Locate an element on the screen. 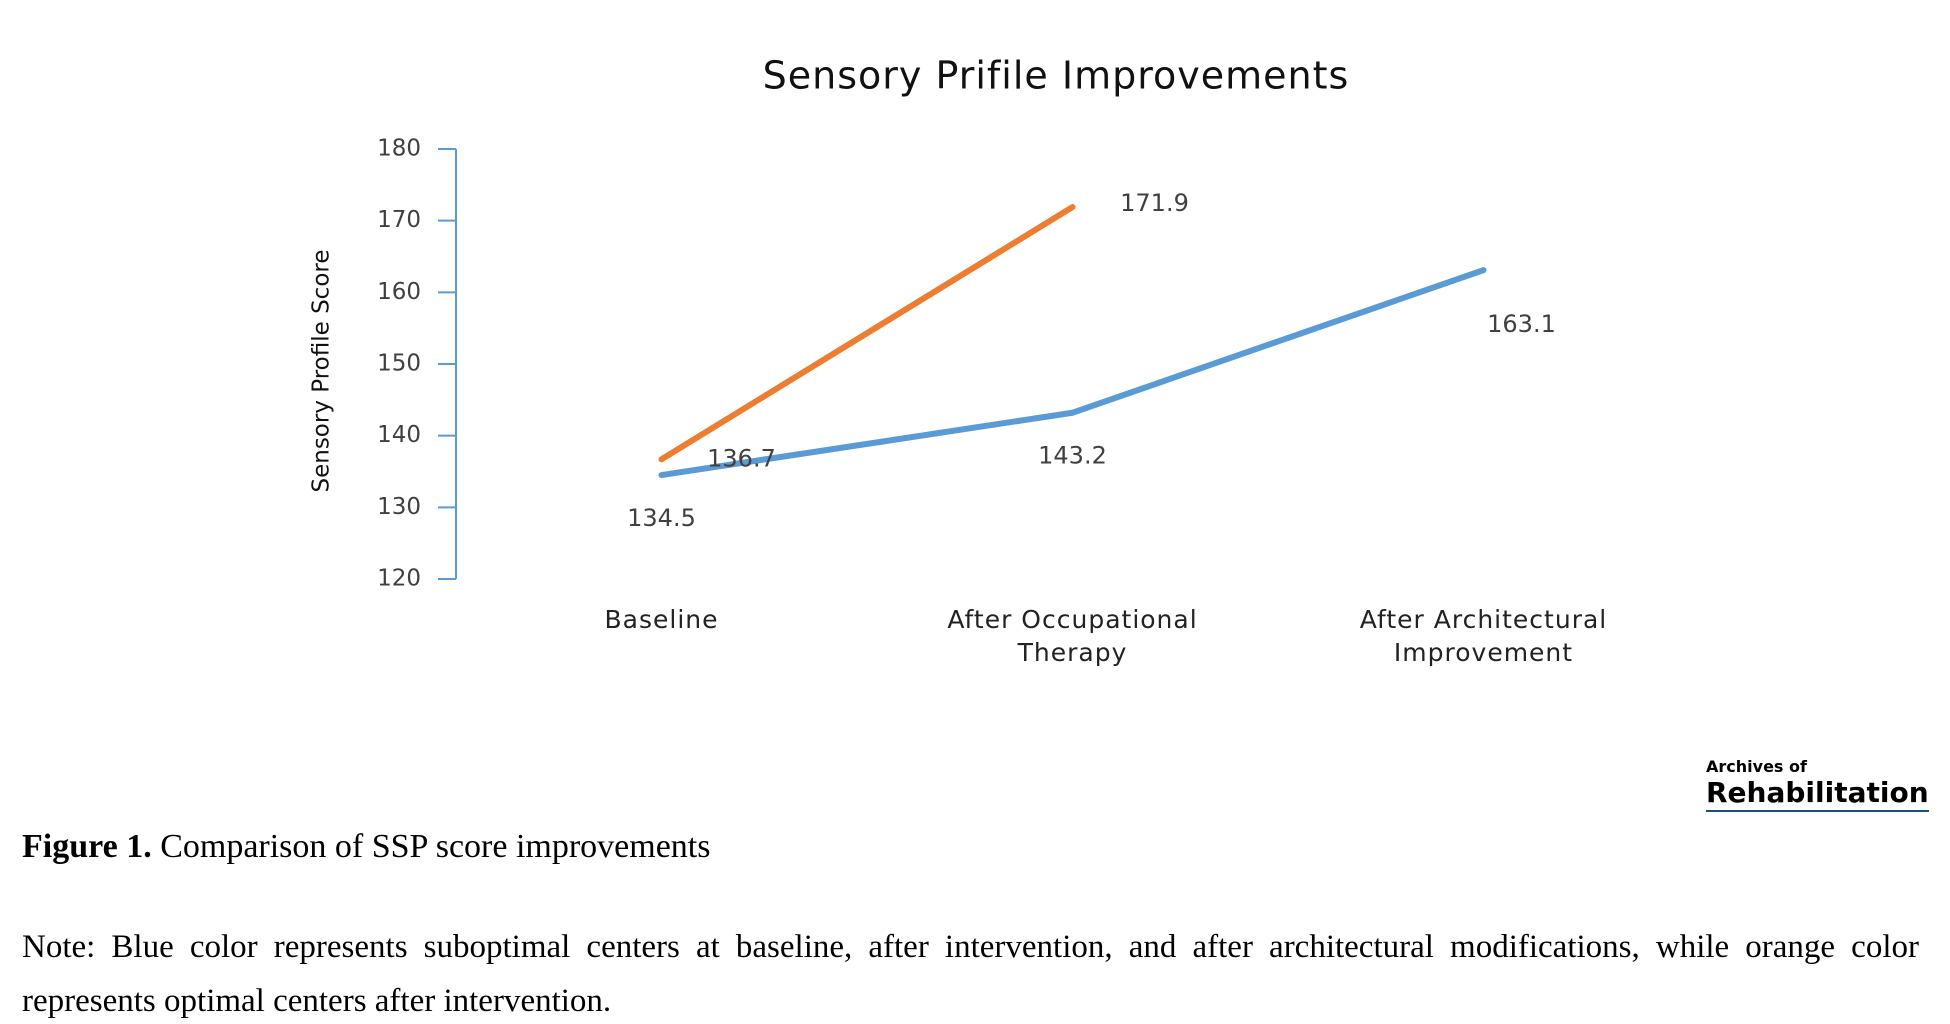  y-tick-label: 150 is located at coordinates (399, 364).